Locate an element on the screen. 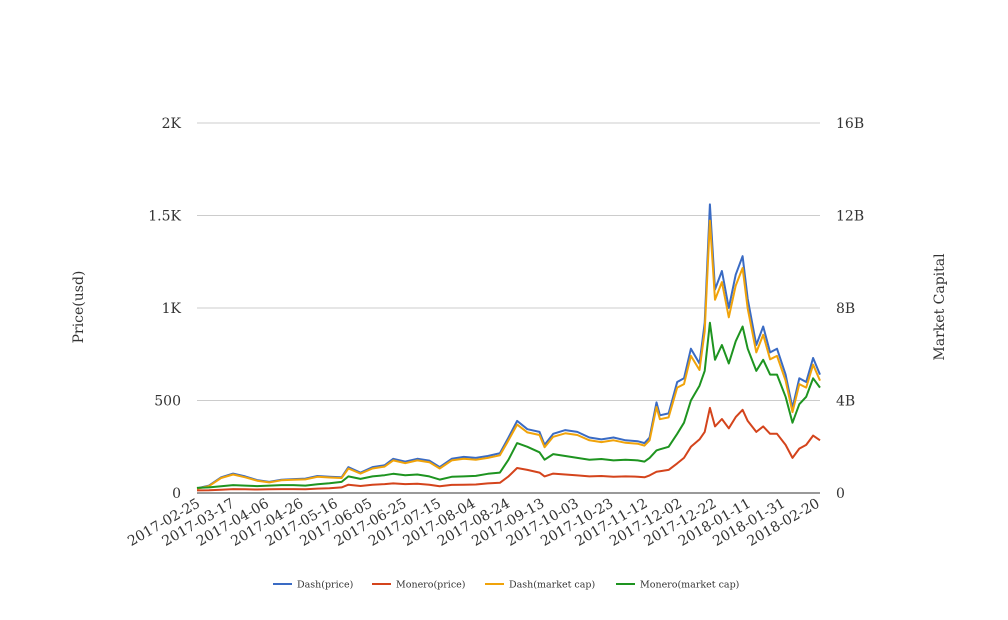 The image size is (1008, 620). y2-tick-label: 12B is located at coordinates (850, 217).